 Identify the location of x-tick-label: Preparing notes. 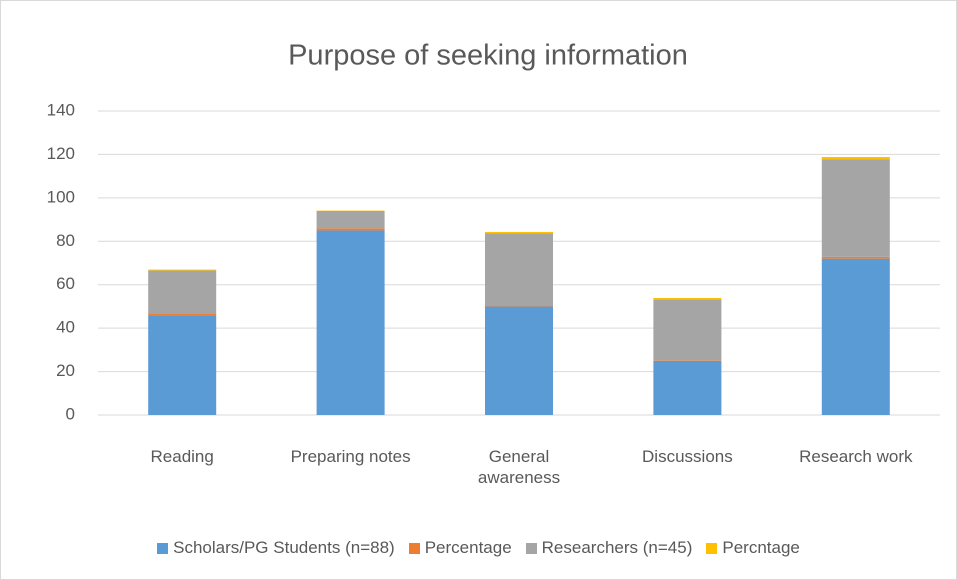
(350, 456).